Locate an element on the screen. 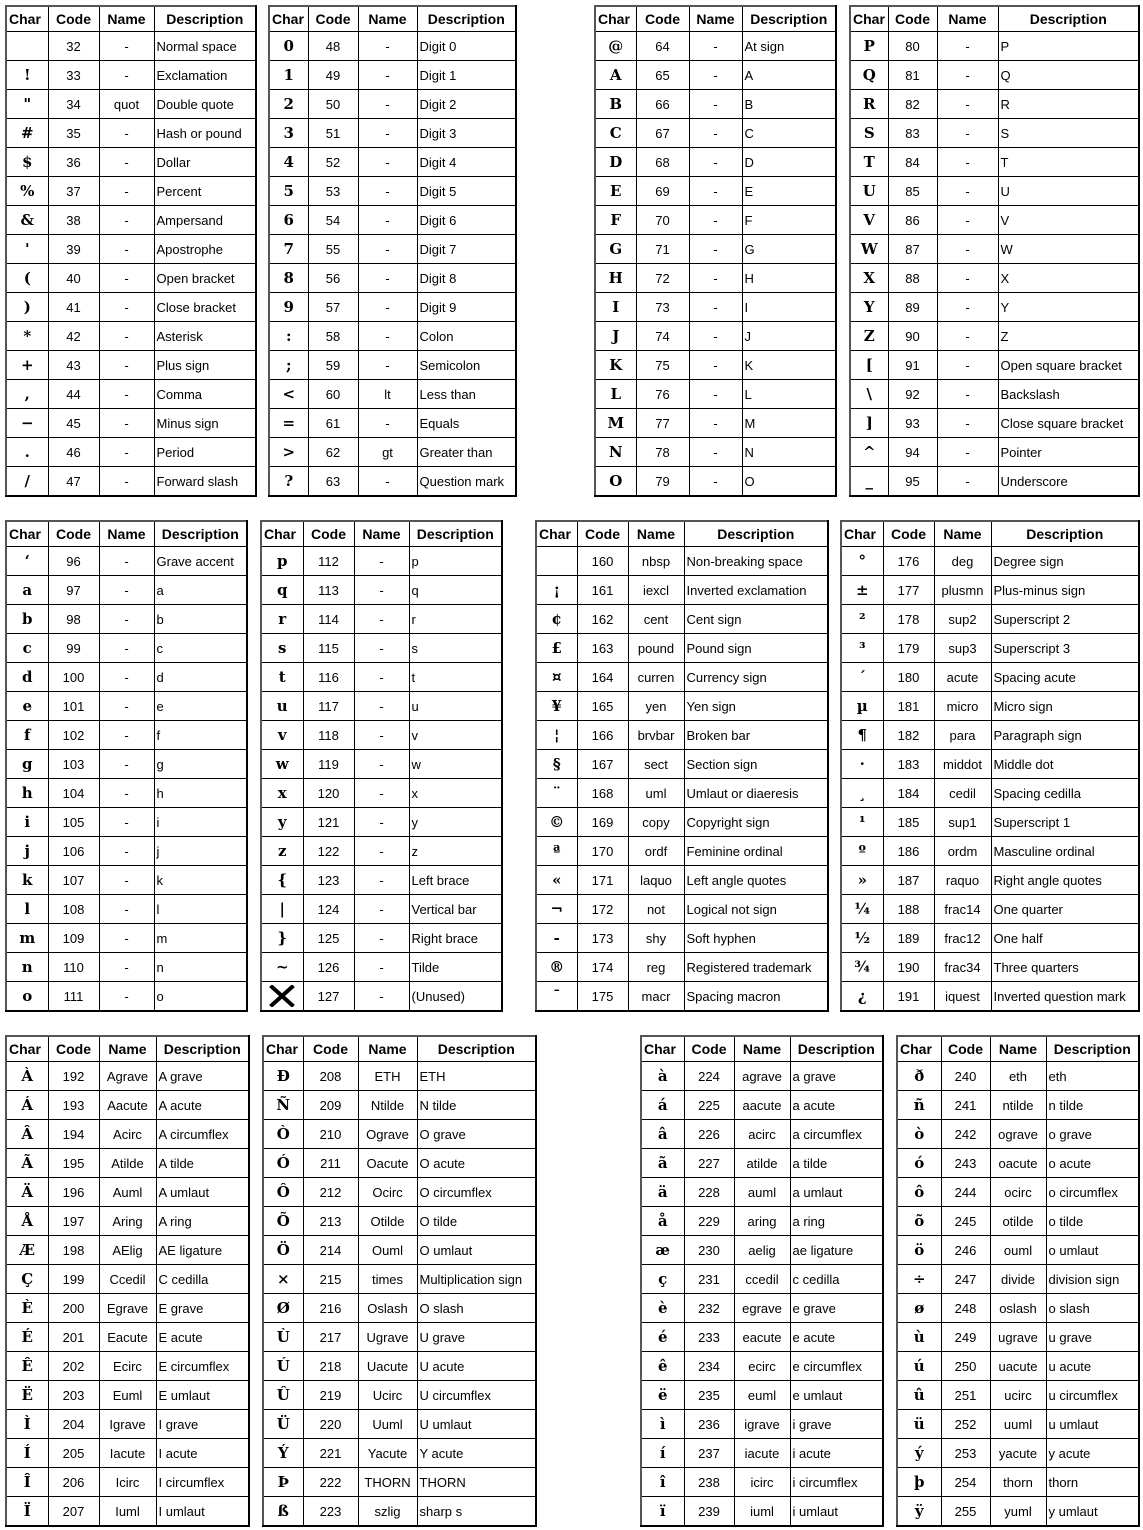 The height and width of the screenshot is (1530, 1143). char-cell: ú is located at coordinates (919, 1366).